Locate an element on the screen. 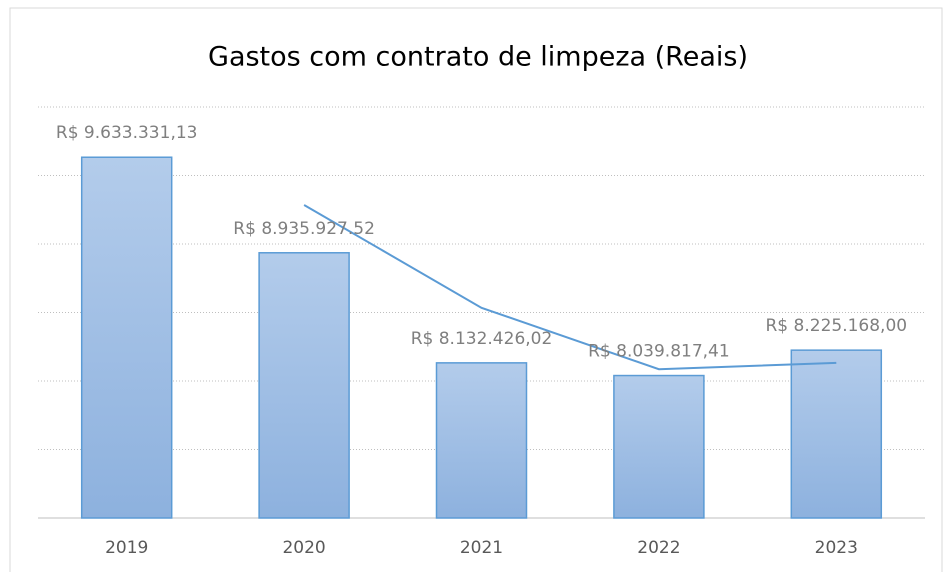 The image size is (943, 572). x-tick-label: 2022 is located at coordinates (658, 548).